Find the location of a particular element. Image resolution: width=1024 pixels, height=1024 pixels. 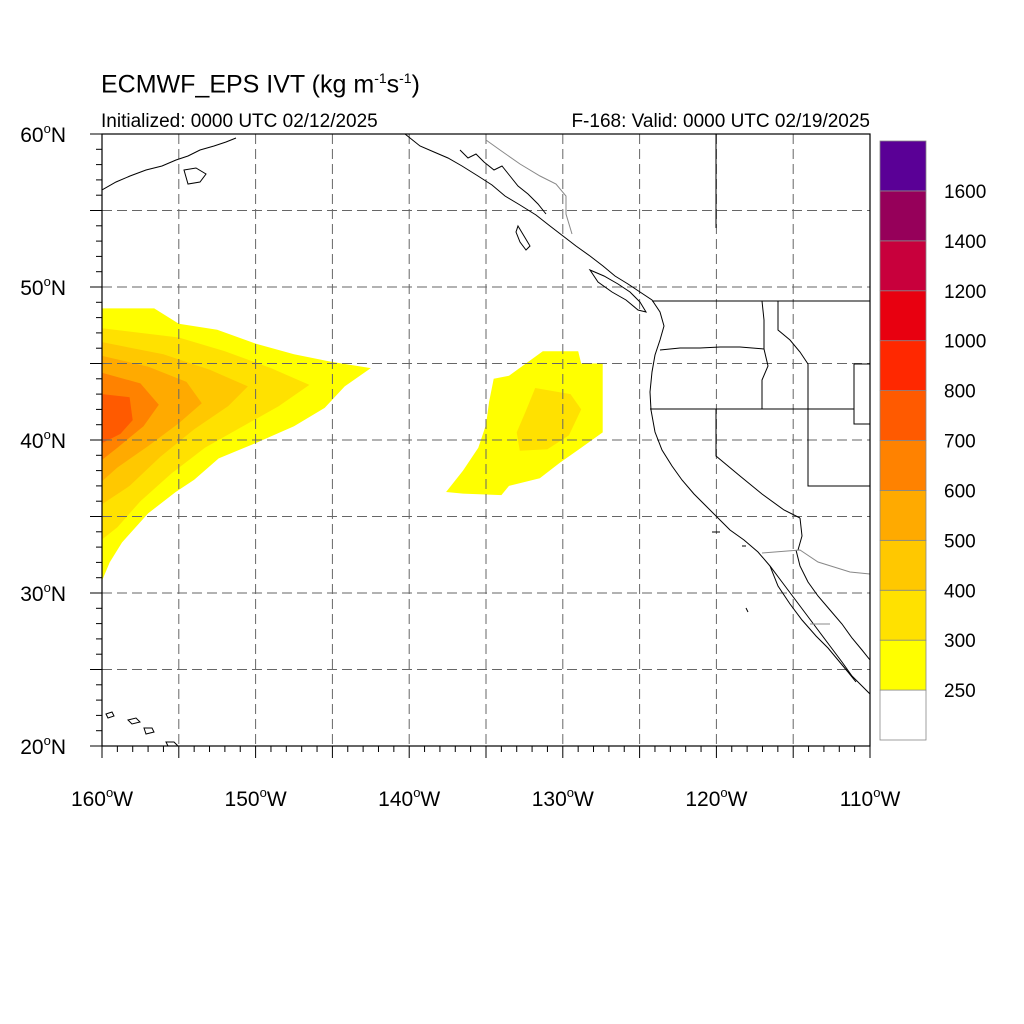

title-suffix: ) is located at coordinates (415, 84).